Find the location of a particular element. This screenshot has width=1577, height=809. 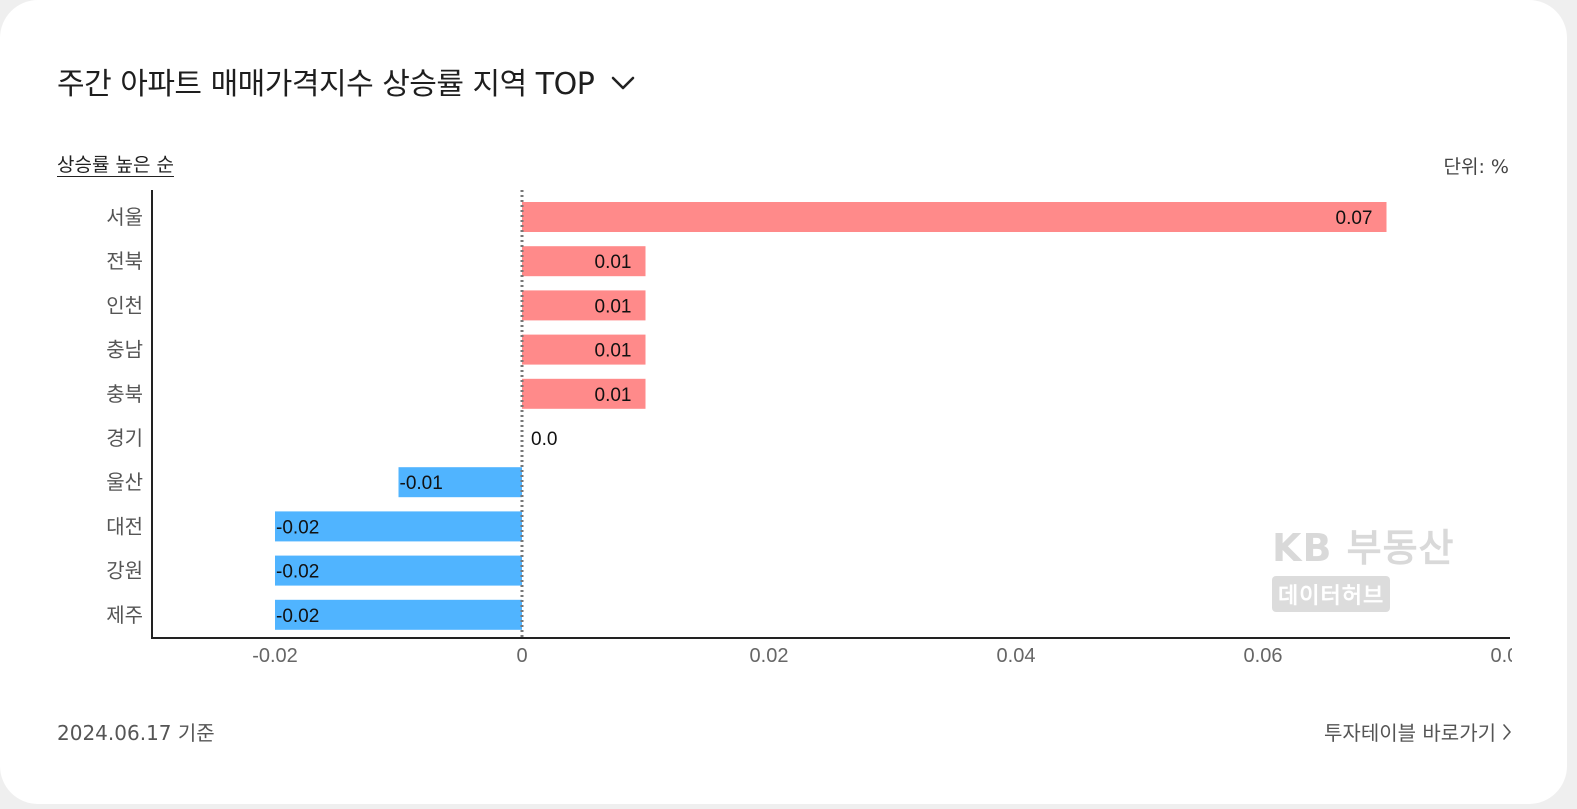

chevron-down-icon is located at coordinates (623, 83).